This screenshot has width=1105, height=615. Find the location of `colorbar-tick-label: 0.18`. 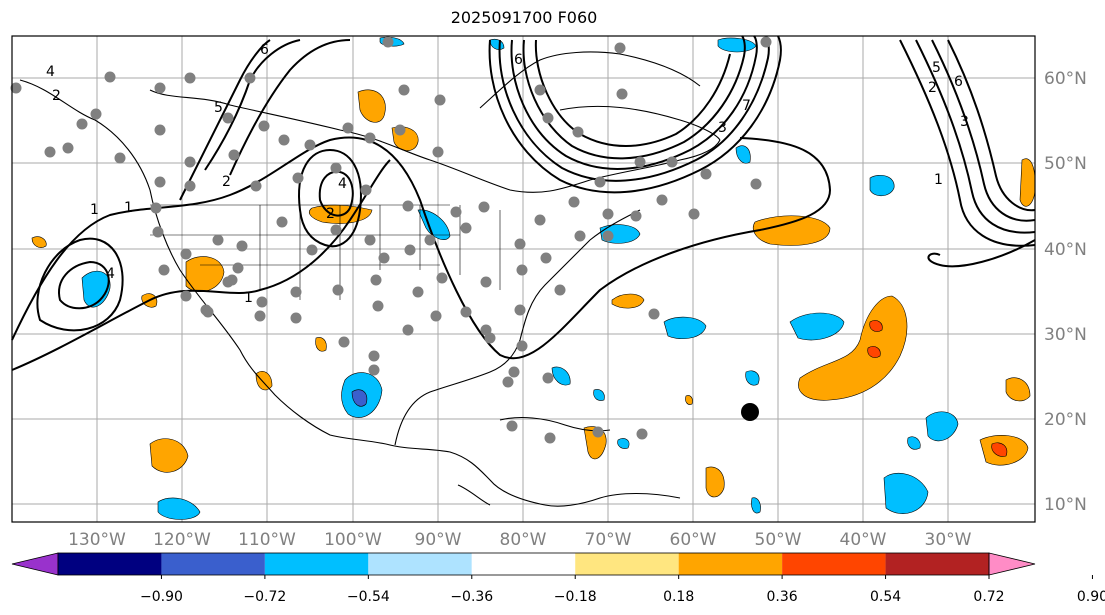

colorbar-tick-label: 0.18 is located at coordinates (678, 597).